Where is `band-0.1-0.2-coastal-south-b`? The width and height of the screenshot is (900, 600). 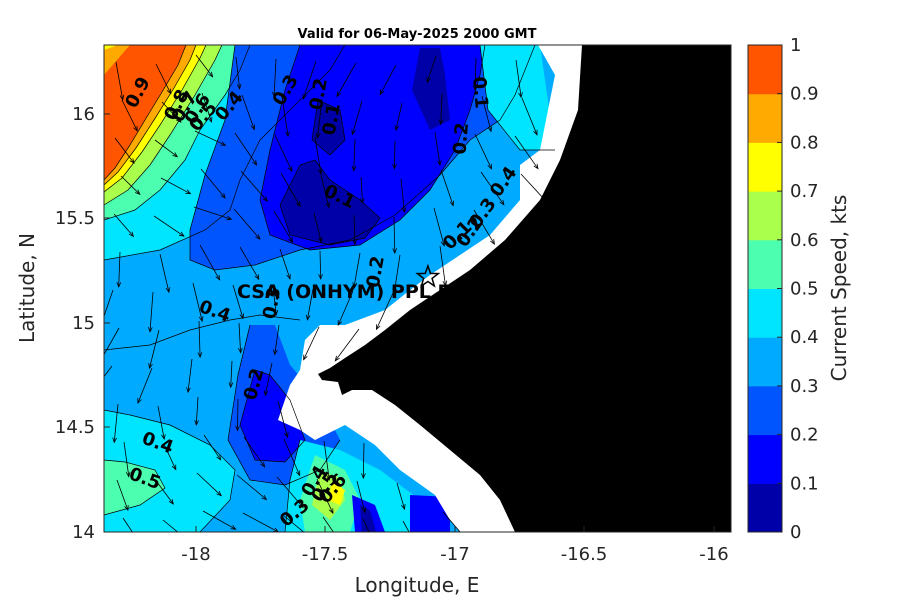 band-0.1-0.2-coastal-south-b is located at coordinates (430, 513).